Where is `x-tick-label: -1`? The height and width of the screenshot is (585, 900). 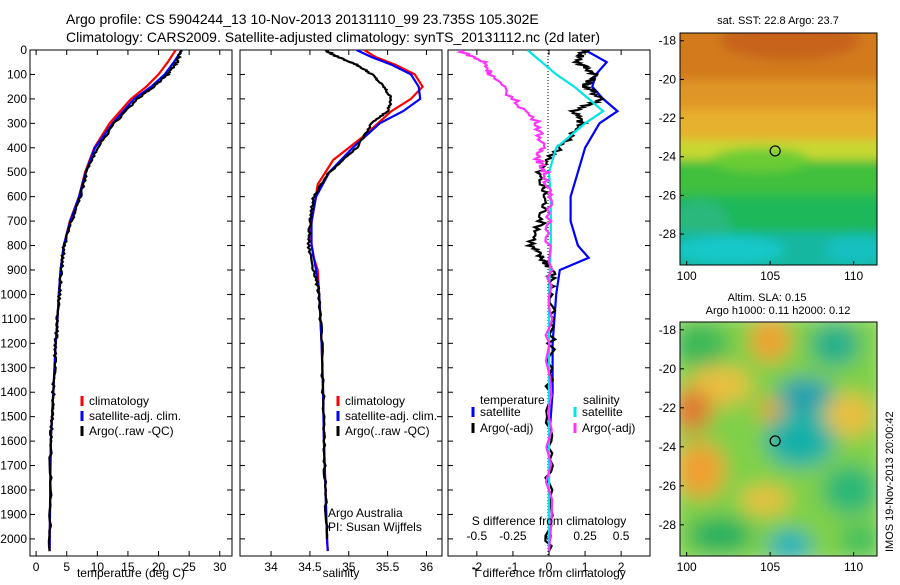 x-tick-label: -1 is located at coordinates (513, 567).